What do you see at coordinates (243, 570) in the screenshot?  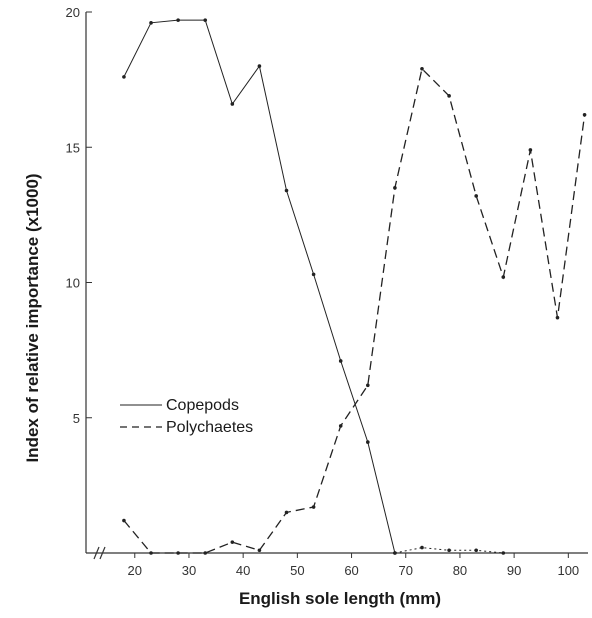 I see `x-tick-label: 40` at bounding box center [243, 570].